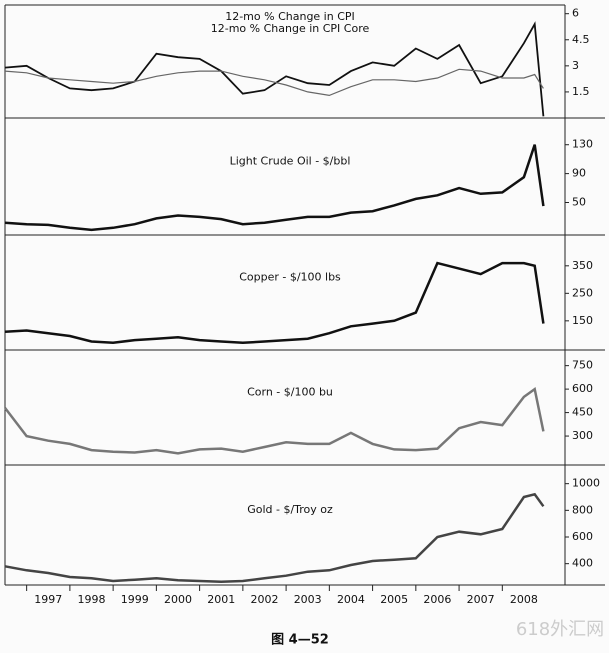 The width and height of the screenshot is (609, 653). I want to click on y-tick-label: 350, so click(582, 265).